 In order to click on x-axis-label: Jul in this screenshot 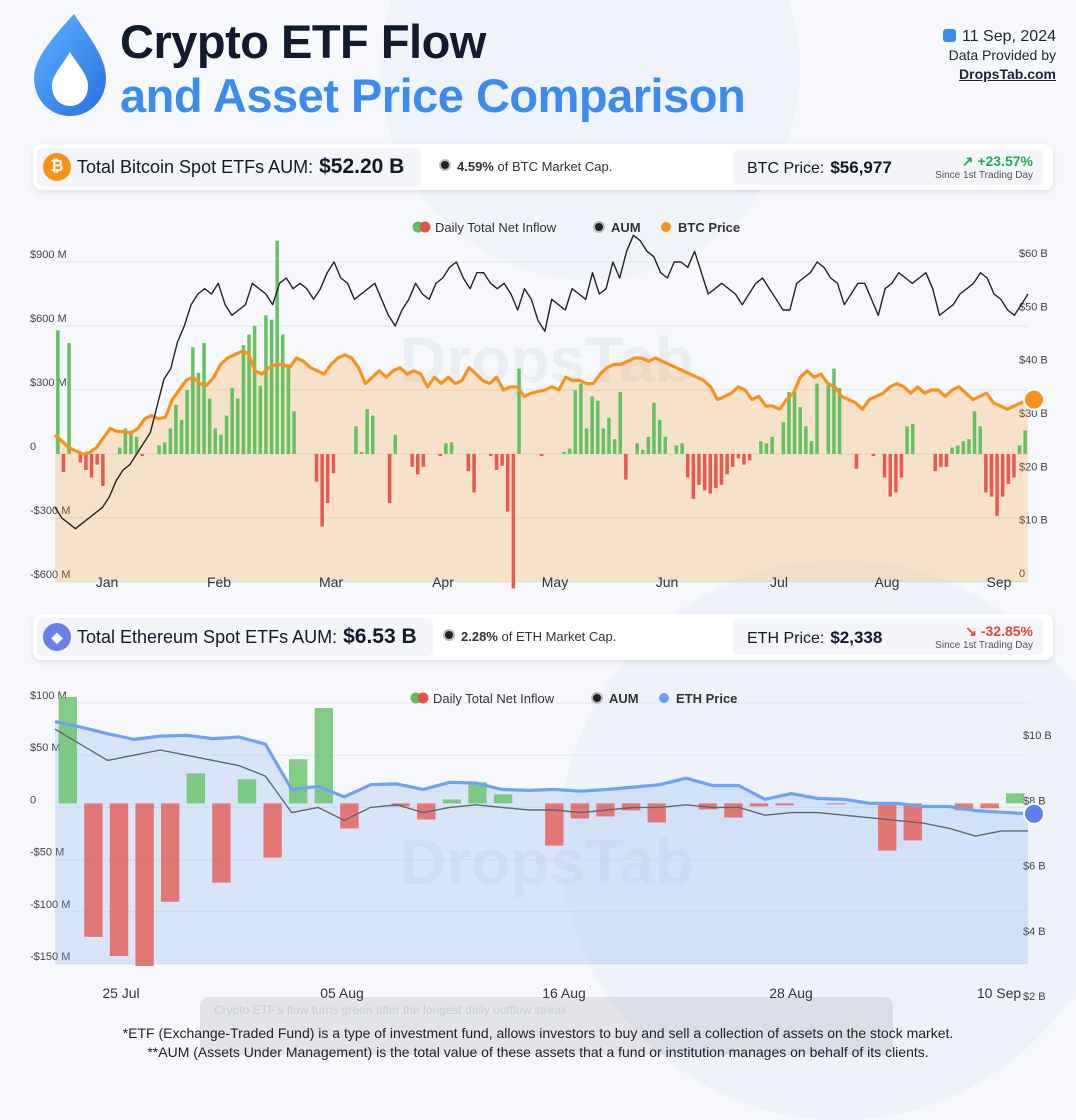, I will do `click(779, 582)`.